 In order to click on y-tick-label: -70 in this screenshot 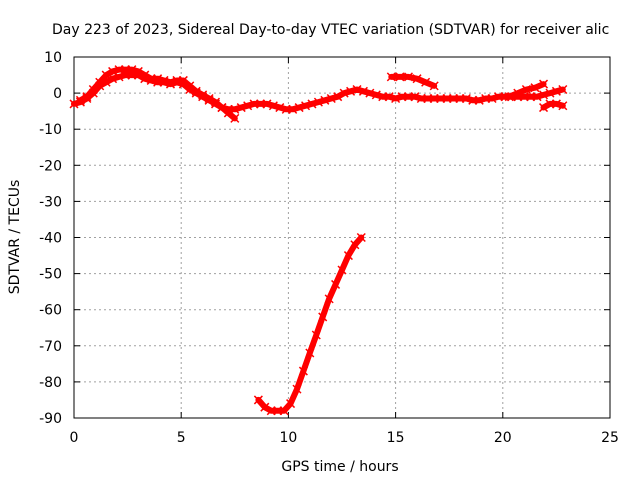, I will do `click(50, 347)`.